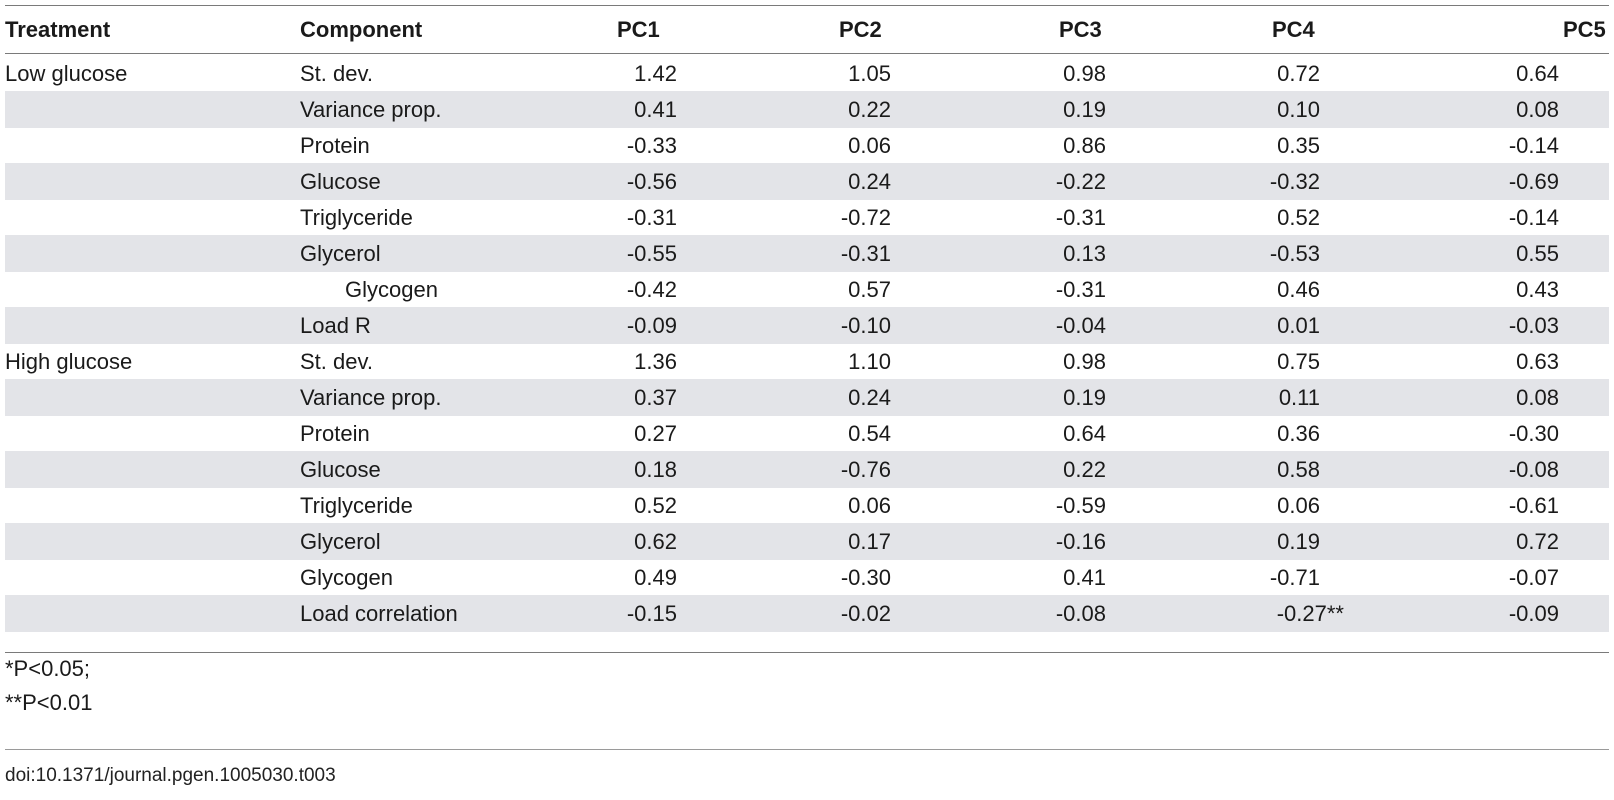 This screenshot has height=800, width=1614. What do you see at coordinates (335, 325) in the screenshot?
I see `component-cell: Load R` at bounding box center [335, 325].